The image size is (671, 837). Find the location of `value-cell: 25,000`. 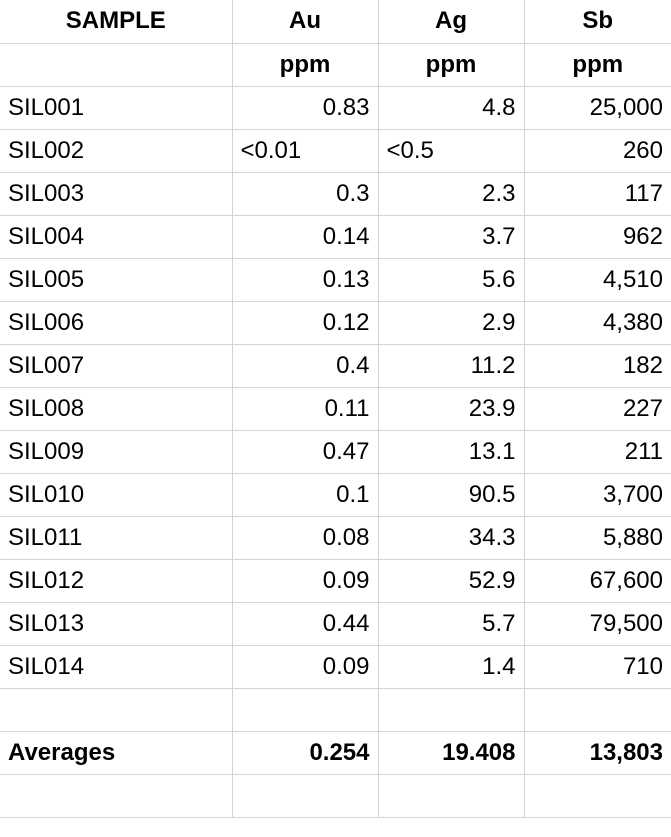

value-cell: 25,000 is located at coordinates (597, 107).